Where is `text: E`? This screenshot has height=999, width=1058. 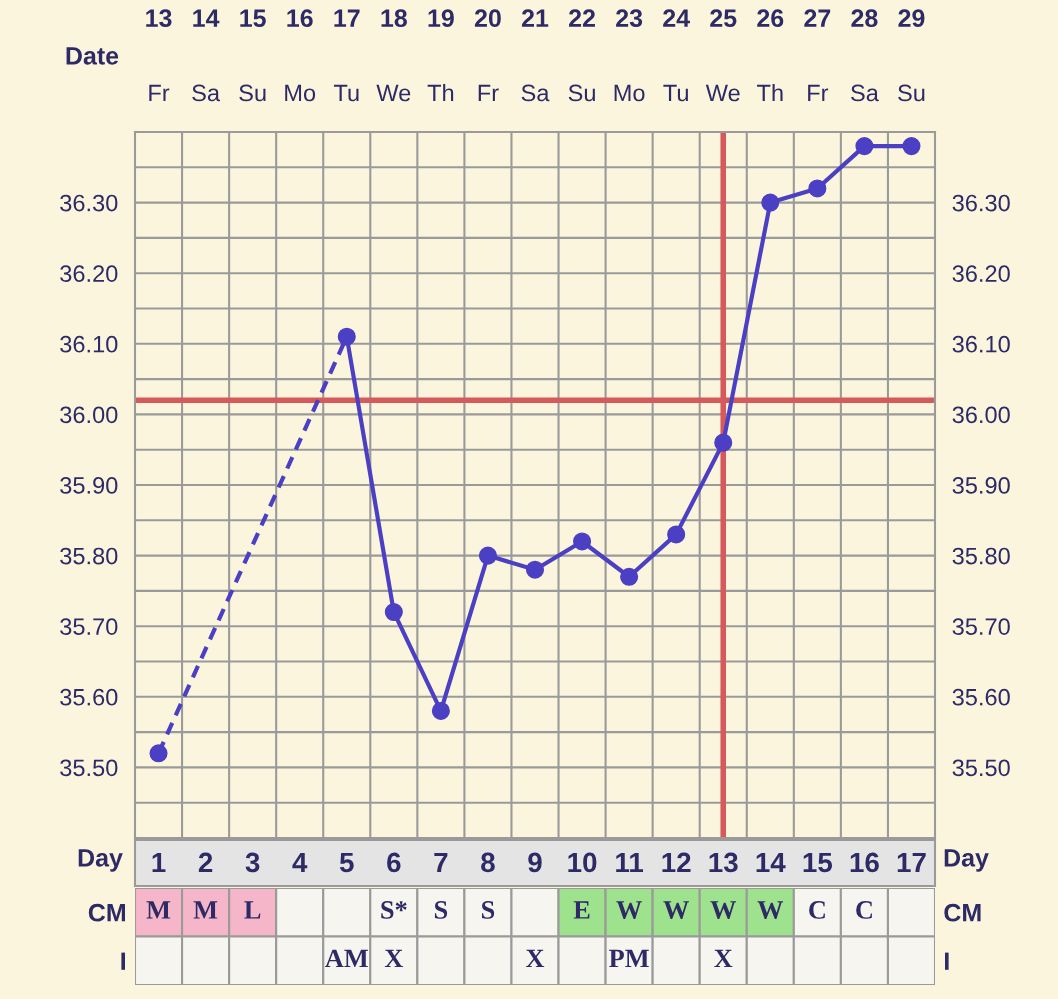 text: E is located at coordinates (581, 910).